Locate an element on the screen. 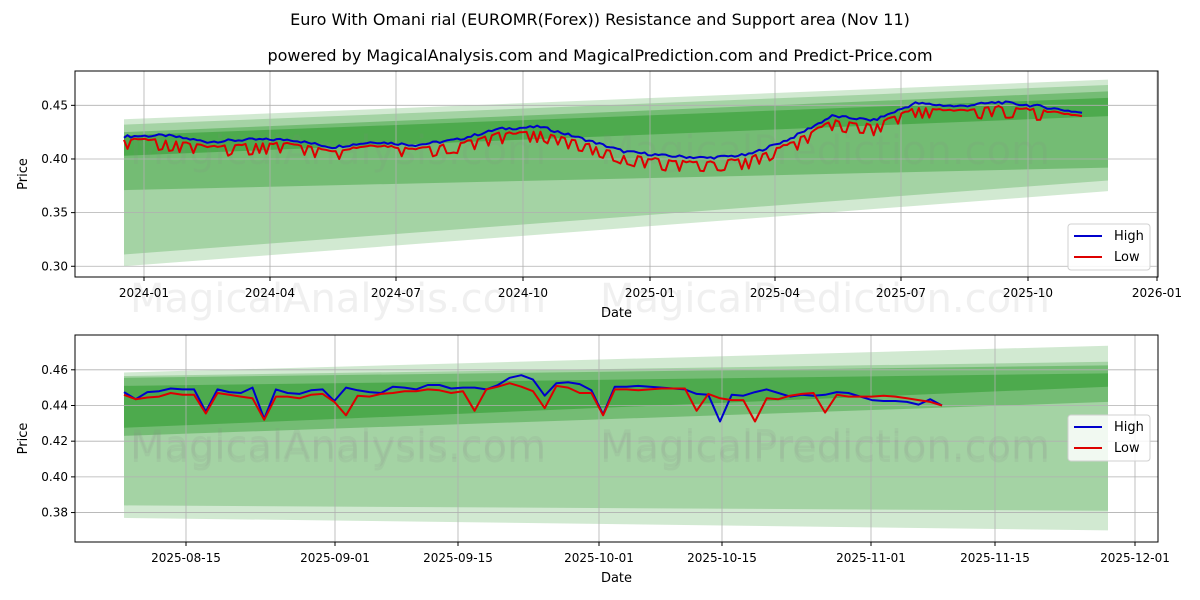  x-tick-label: 2025-09-01 is located at coordinates (335, 558).